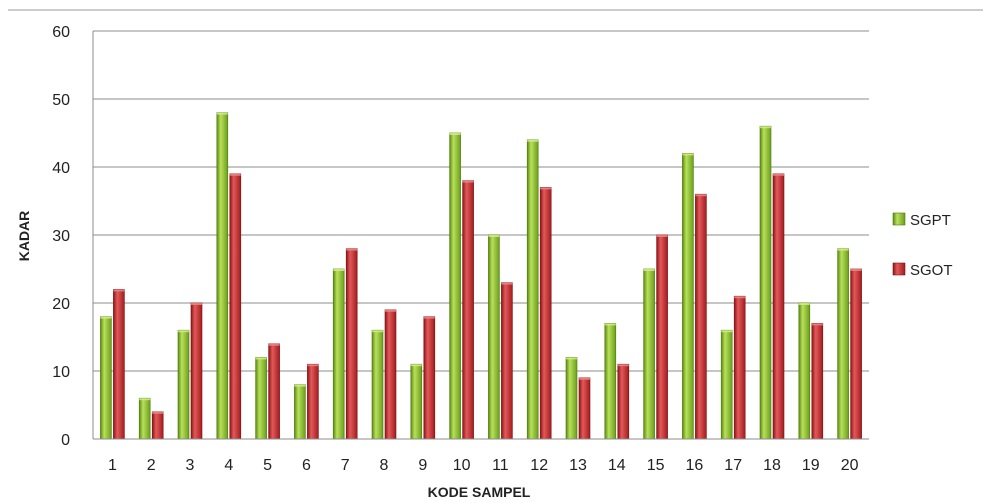 The image size is (983, 503). What do you see at coordinates (112, 465) in the screenshot?
I see `x-tick-label: 1` at bounding box center [112, 465].